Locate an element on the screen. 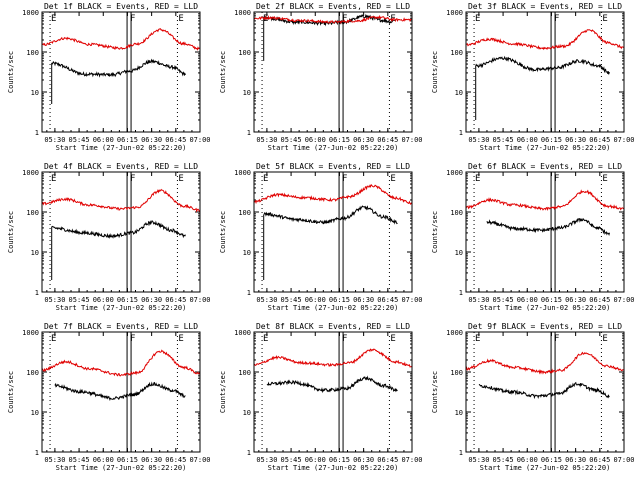 The width and height of the screenshot is (640, 480). panel-title: Det 2f BLACK = Events, RED = LLD is located at coordinates (333, 6).